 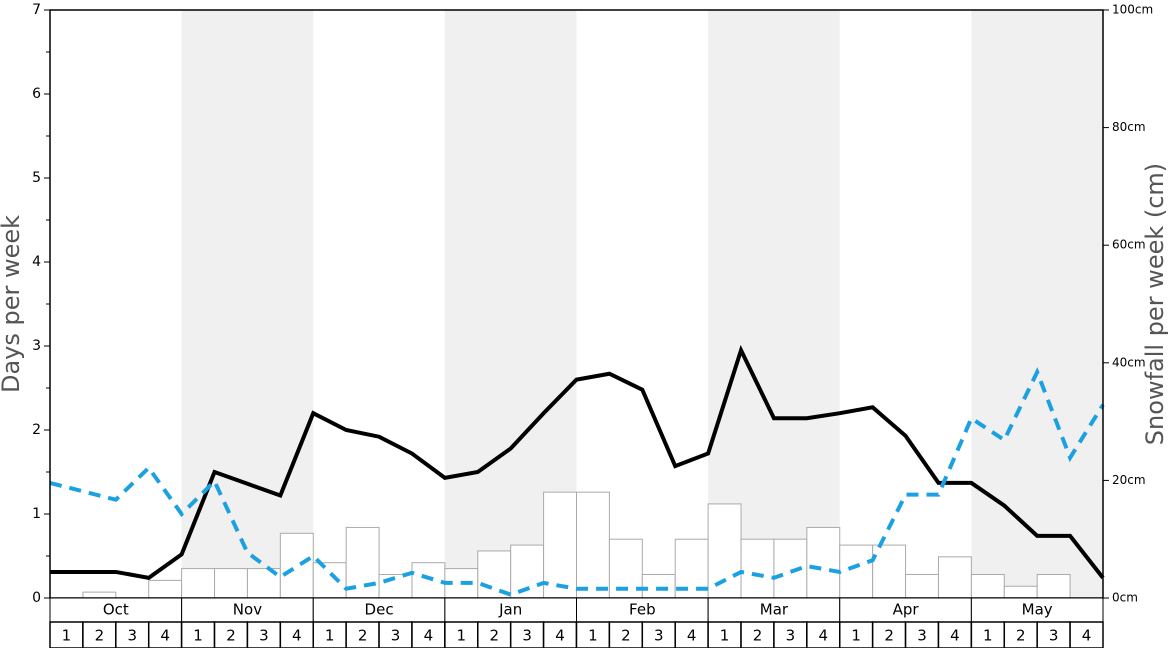 What do you see at coordinates (1129, 127) in the screenshot?
I see `y2-tick-label: 80cm` at bounding box center [1129, 127].